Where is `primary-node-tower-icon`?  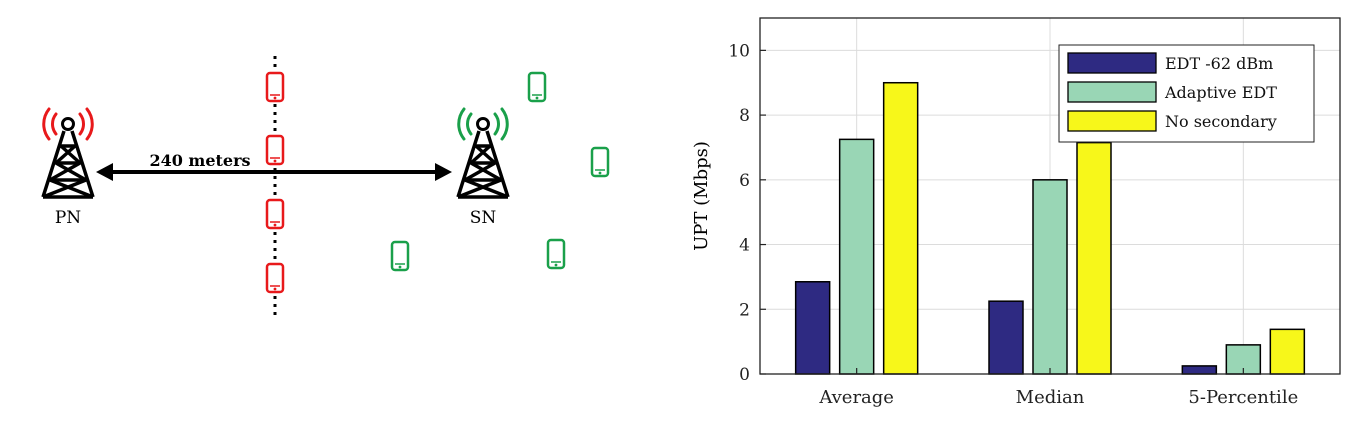 primary-node-tower-icon is located at coordinates (68, 153).